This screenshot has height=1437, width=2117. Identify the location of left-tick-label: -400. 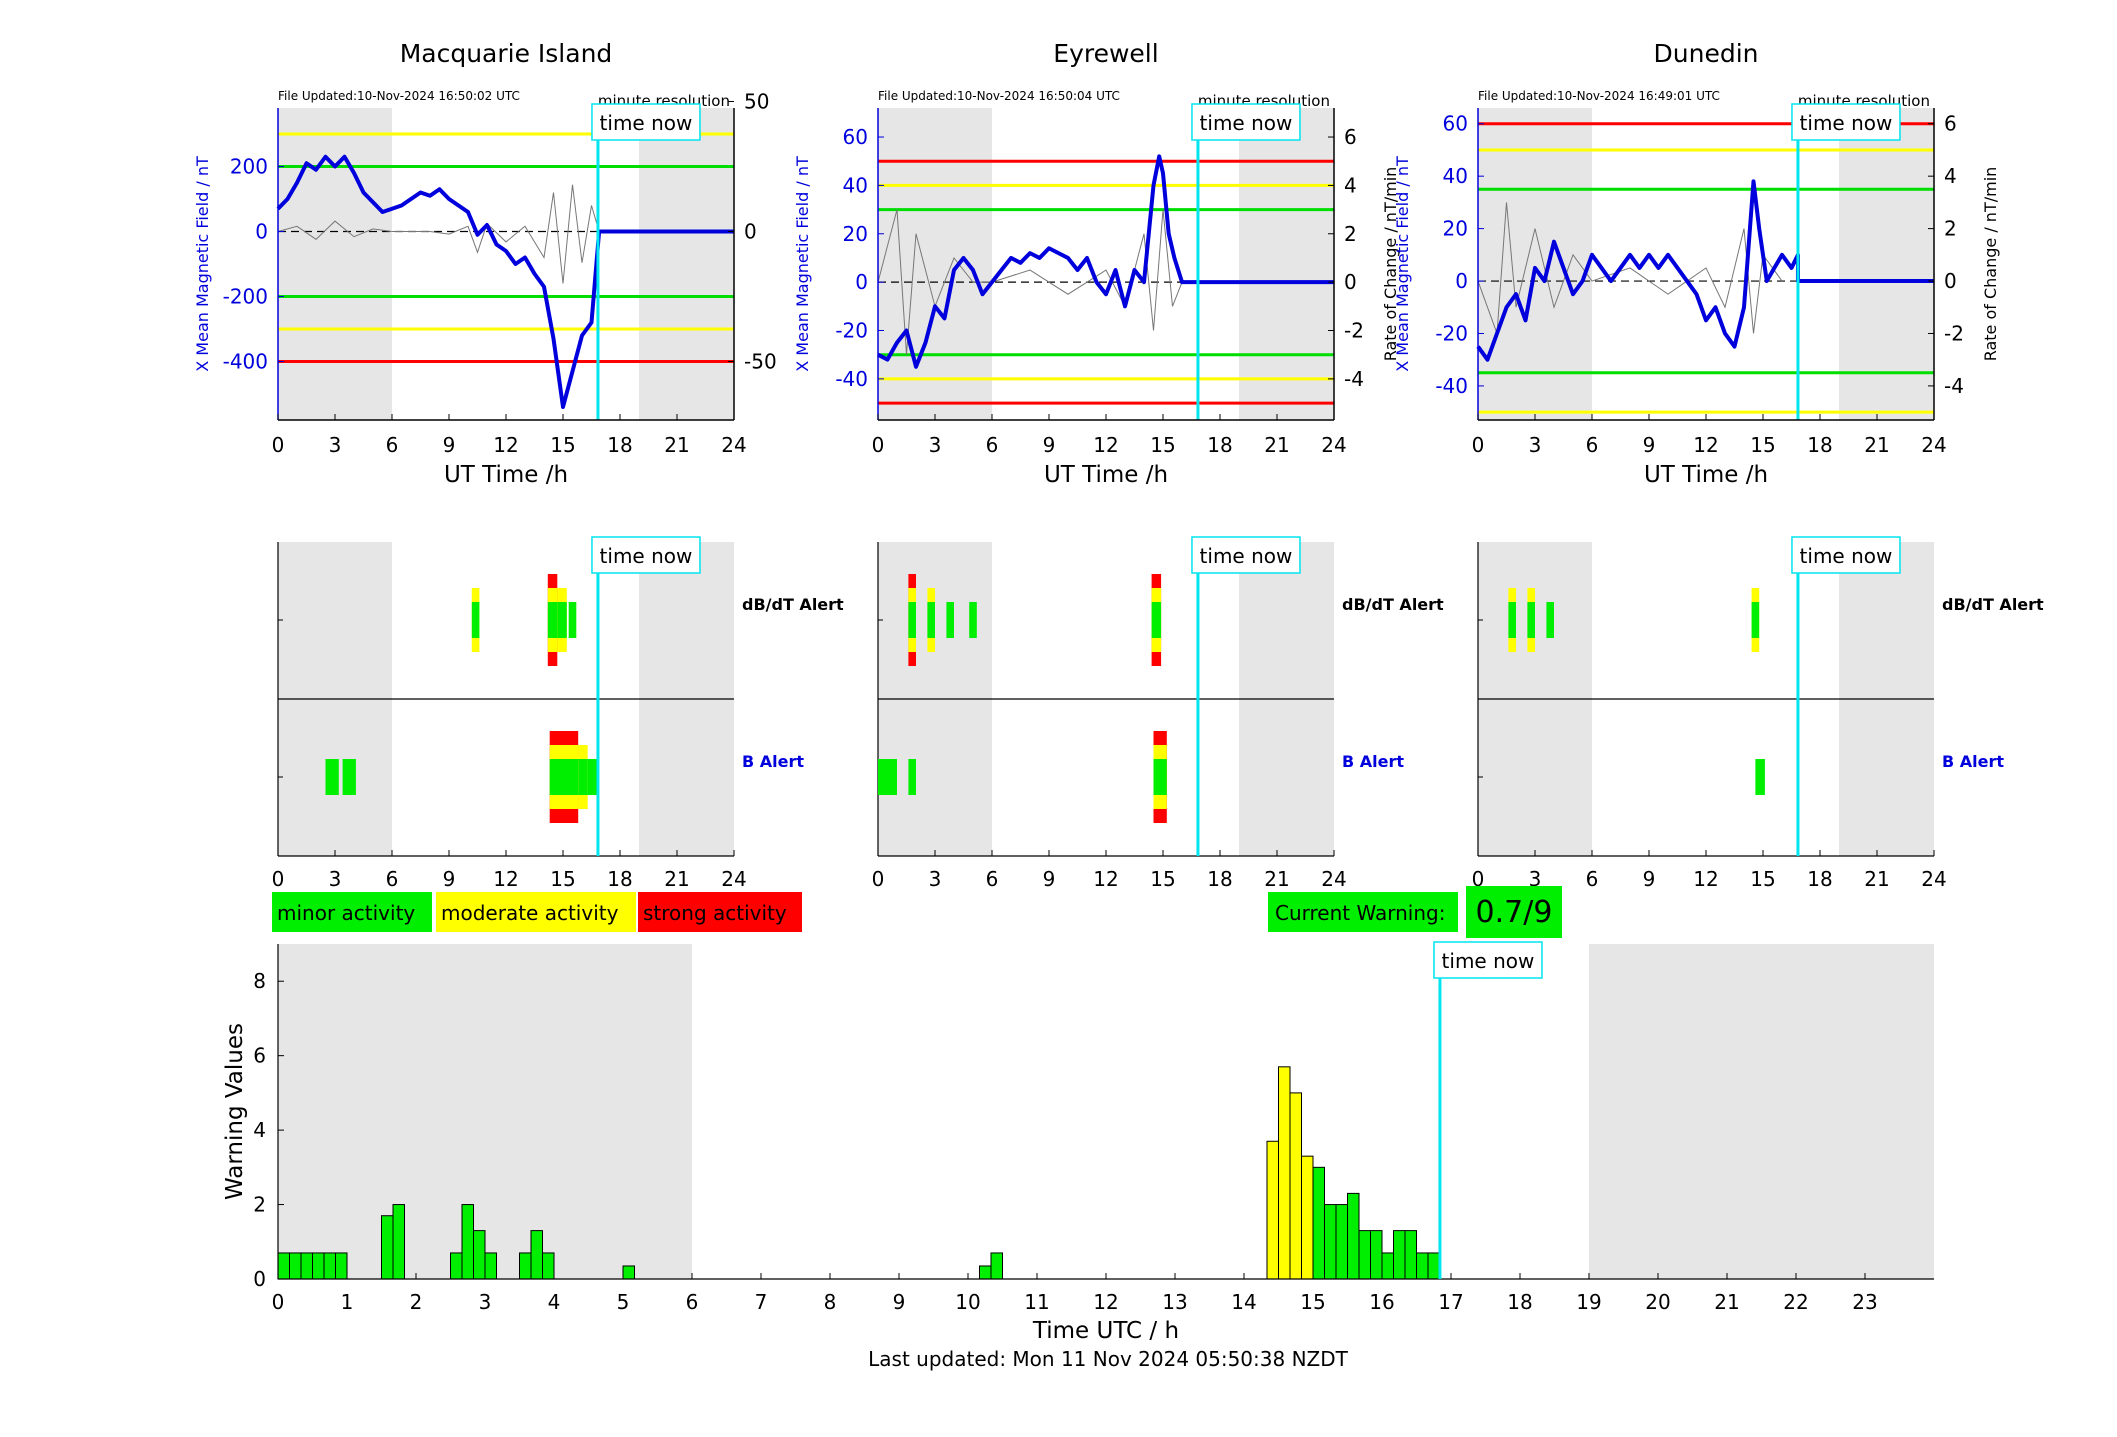
(245, 362).